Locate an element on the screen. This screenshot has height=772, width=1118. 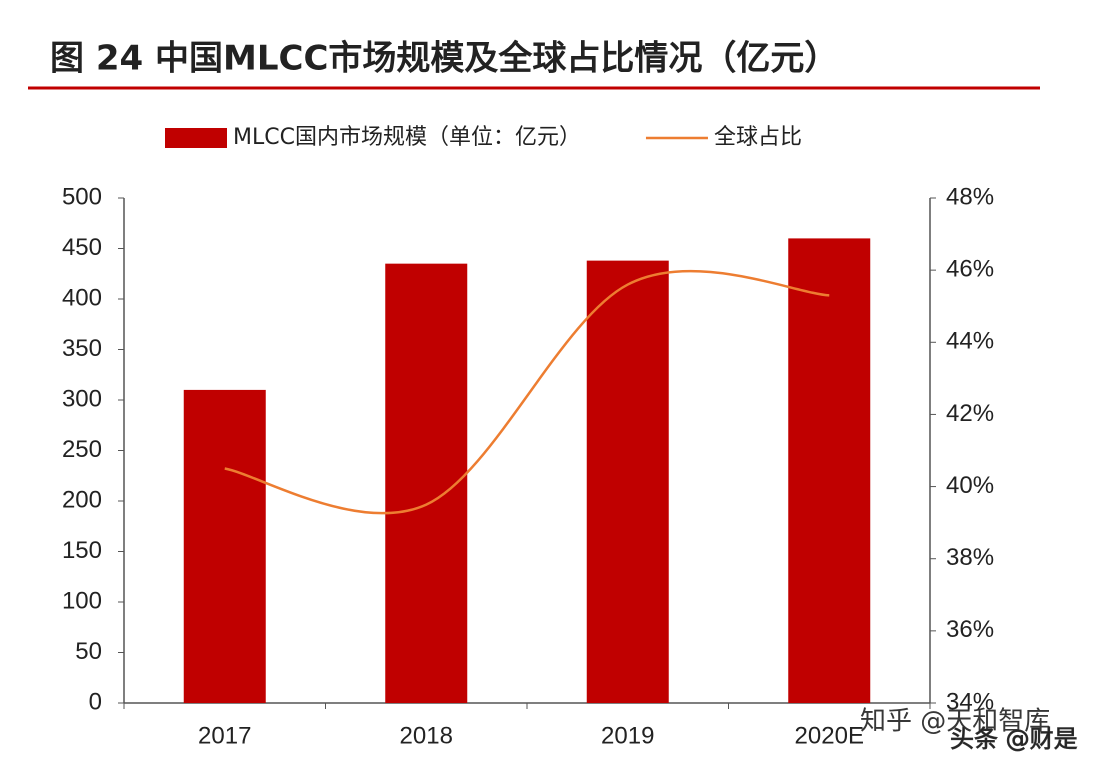
chart-title: 图 24 中国MLCC市场规模及全球占比情况（亿元） is located at coordinates (444, 59).